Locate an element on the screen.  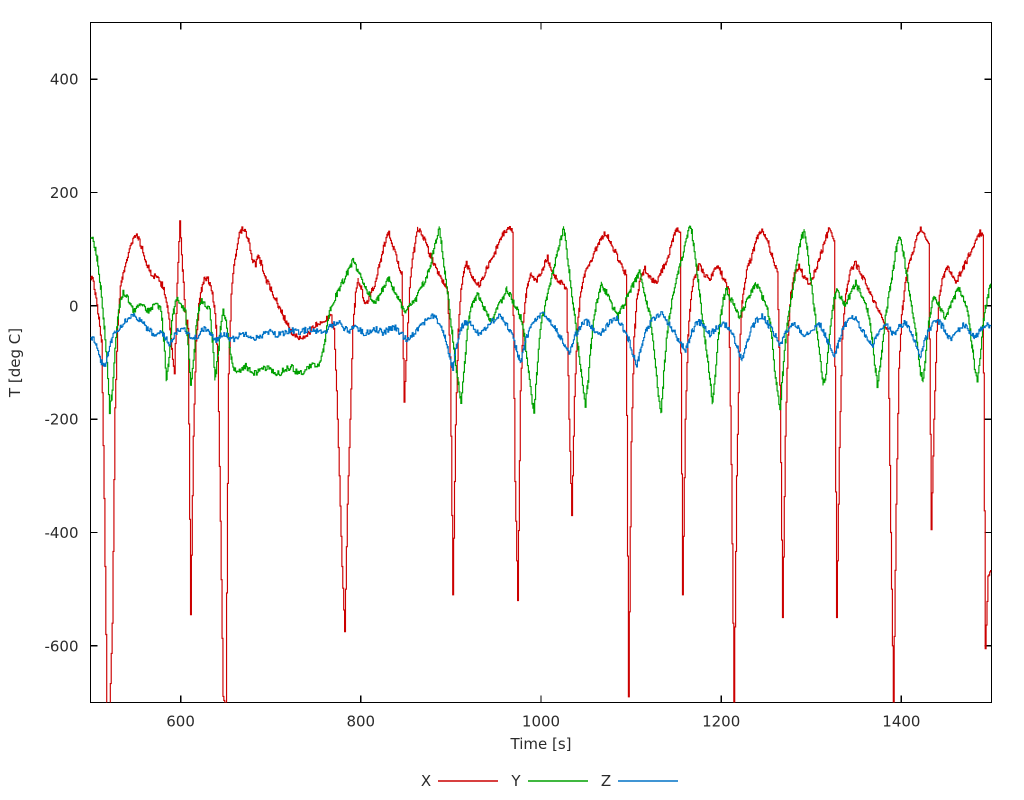
y-tick-label: -400 is located at coordinates (61, 533).